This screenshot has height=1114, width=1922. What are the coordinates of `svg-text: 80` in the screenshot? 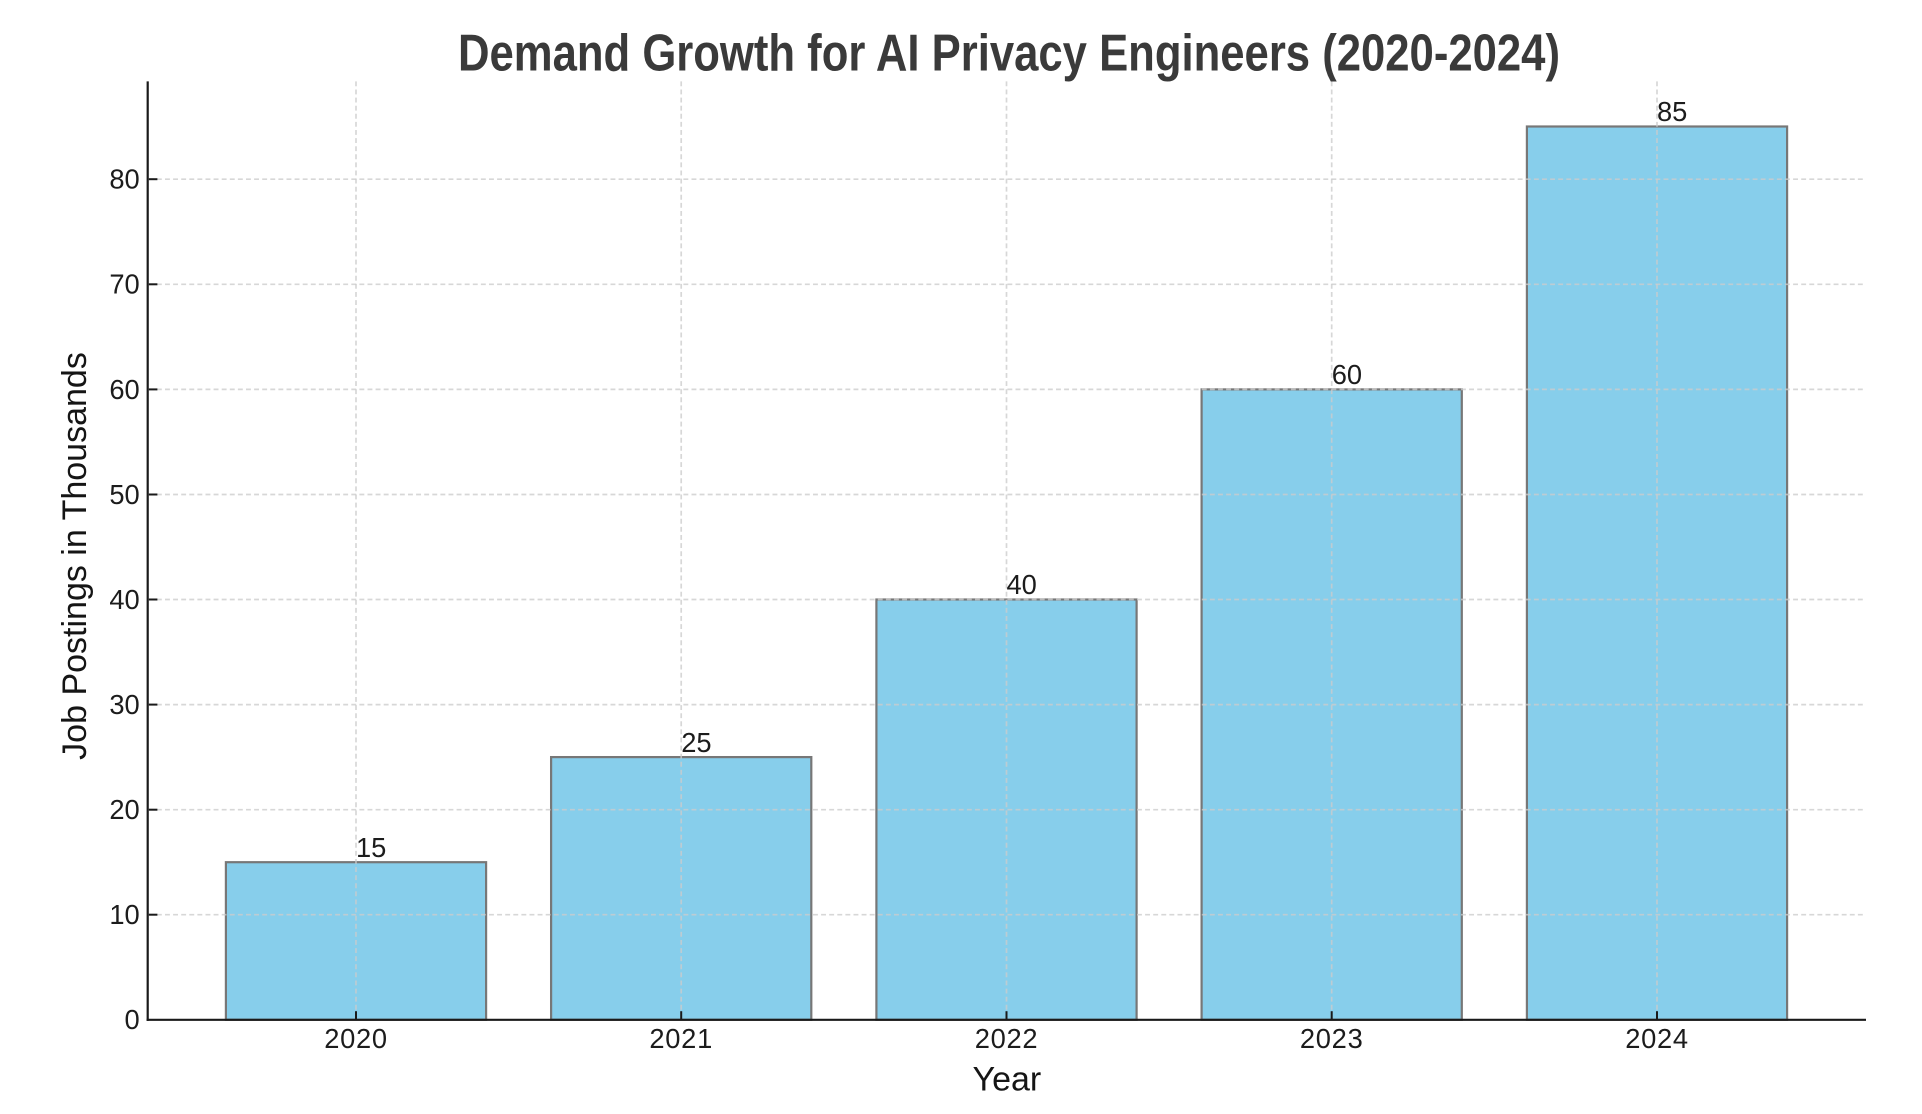 It's located at (124, 179).